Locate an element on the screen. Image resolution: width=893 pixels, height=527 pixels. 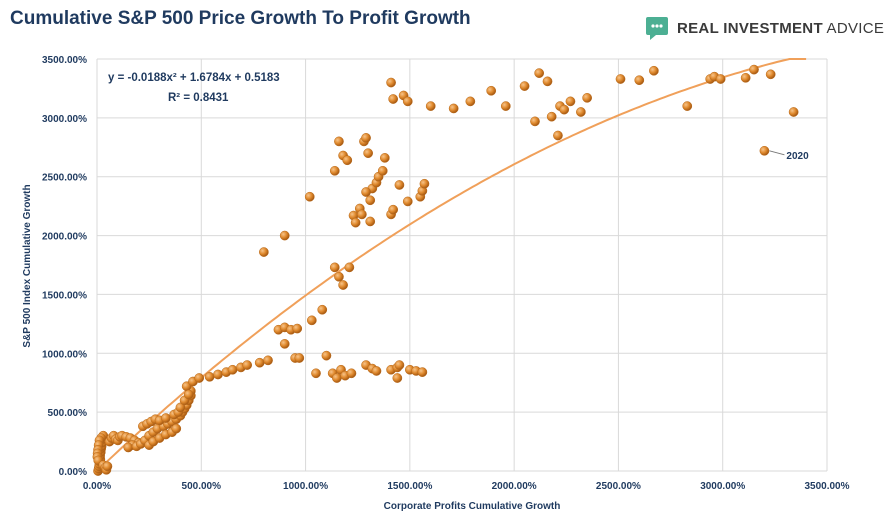
x-tick-label: 2500.00% is located at coordinates (618, 486).